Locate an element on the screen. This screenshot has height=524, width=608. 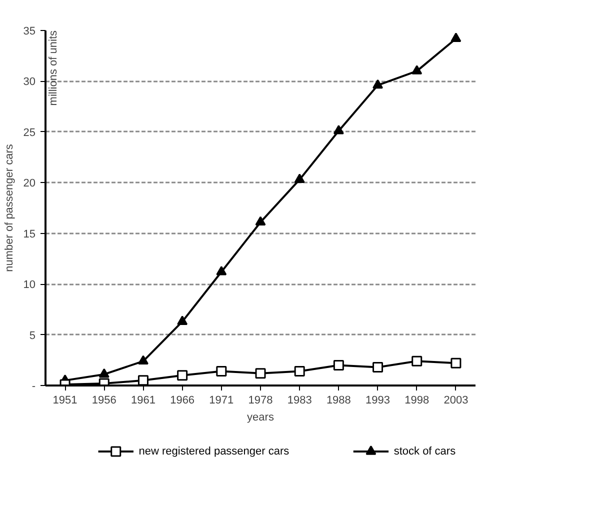
x-tick-label: 2003 is located at coordinates (456, 400).